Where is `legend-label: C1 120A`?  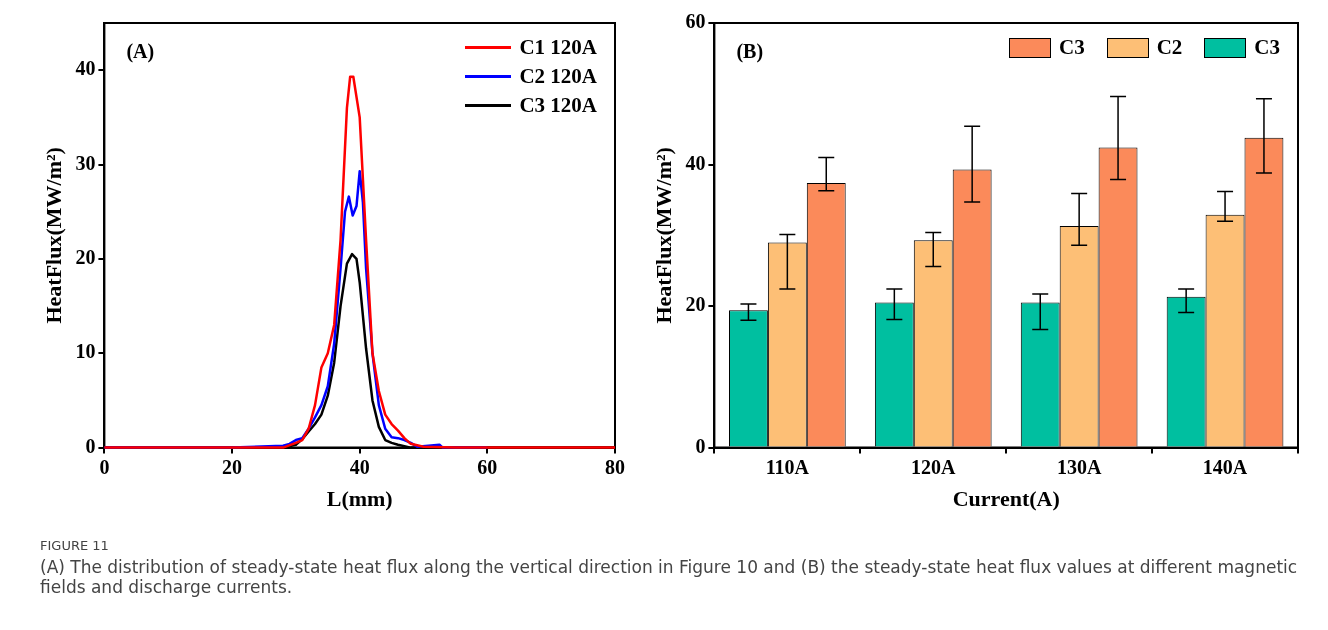 legend-label: C1 120A is located at coordinates (558, 47).